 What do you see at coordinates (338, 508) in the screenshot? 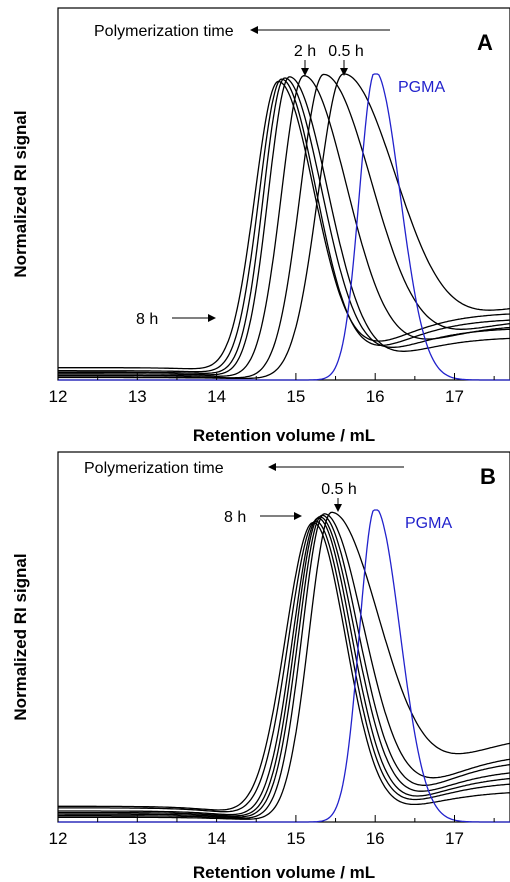
I see `panel-b-05h-arrowhead` at bounding box center [338, 508].